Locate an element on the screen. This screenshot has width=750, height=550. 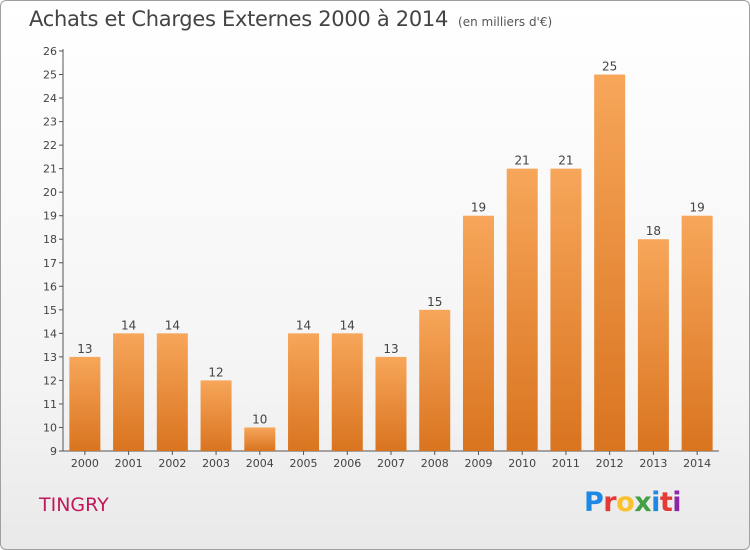
data-label: 15 is located at coordinates (434, 302).